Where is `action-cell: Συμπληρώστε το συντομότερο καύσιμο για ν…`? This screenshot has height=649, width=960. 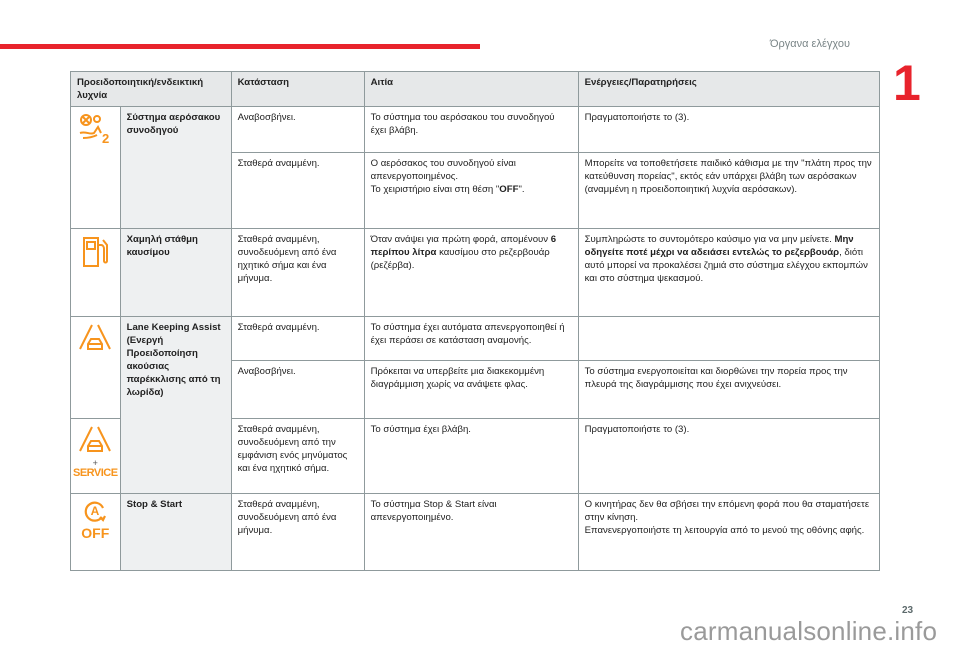 action-cell: Συμπληρώστε το συντομότερο καύσιμο για ν… is located at coordinates (728, 272).